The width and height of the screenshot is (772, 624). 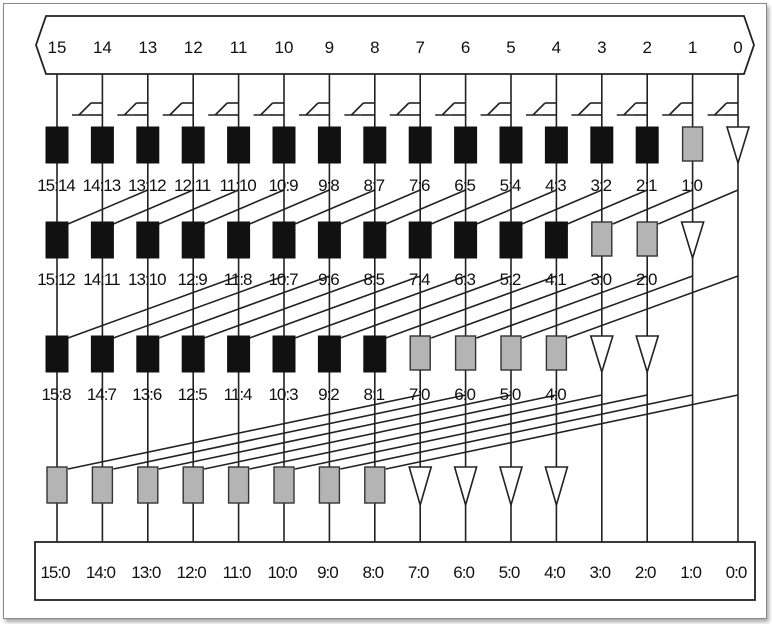 I want to click on output-label: 10:0, so click(x=282, y=572).